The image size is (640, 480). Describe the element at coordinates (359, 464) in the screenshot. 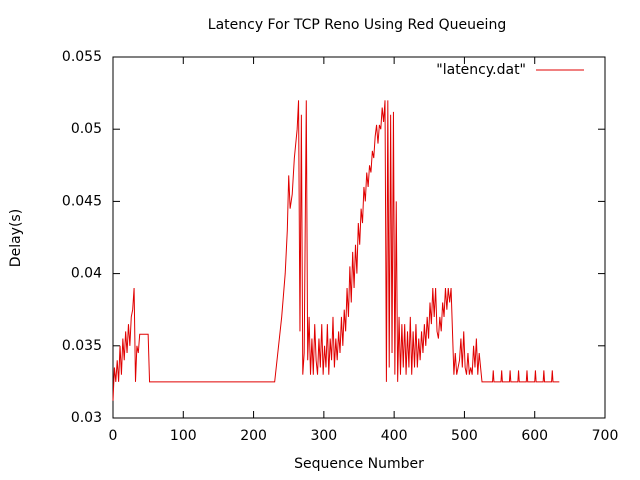

I see `x-axis-label: Sequence Number` at that location.